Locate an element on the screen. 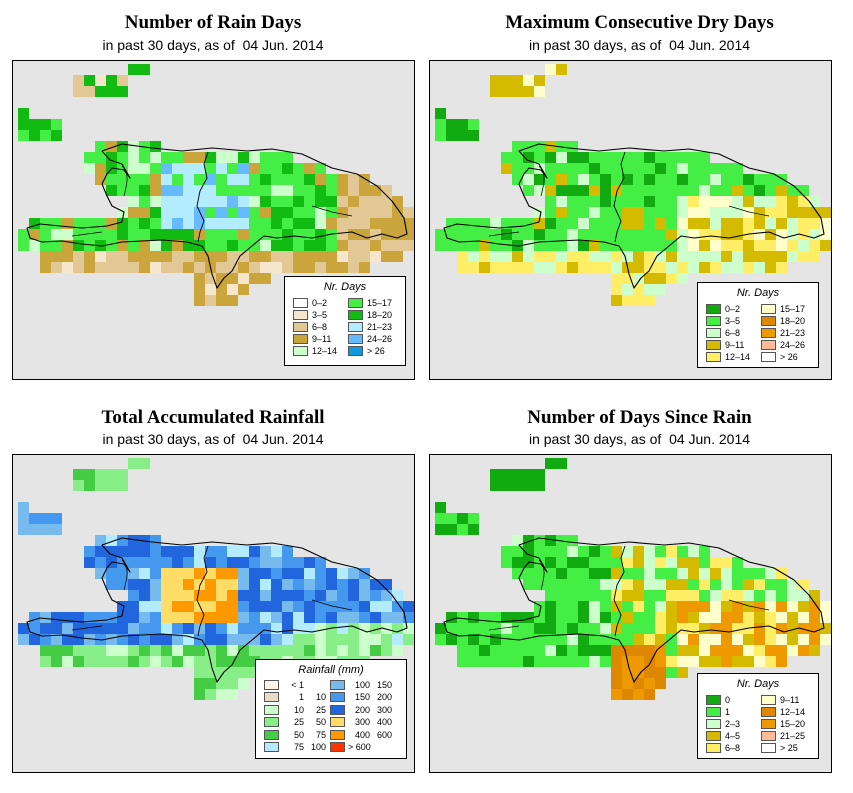 Image resolution: width=853 pixels, height=793 pixels. legend-label-high: 150 is located at coordinates (384, 684).